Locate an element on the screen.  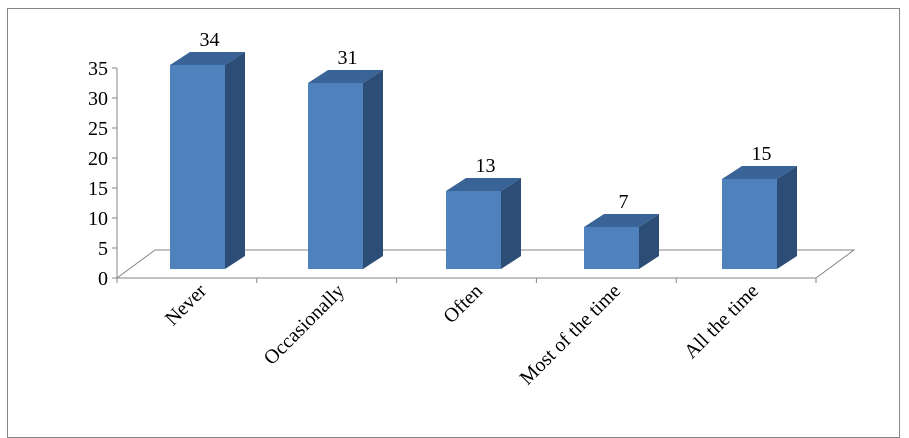
chart-floor is located at coordinates (485, 266).